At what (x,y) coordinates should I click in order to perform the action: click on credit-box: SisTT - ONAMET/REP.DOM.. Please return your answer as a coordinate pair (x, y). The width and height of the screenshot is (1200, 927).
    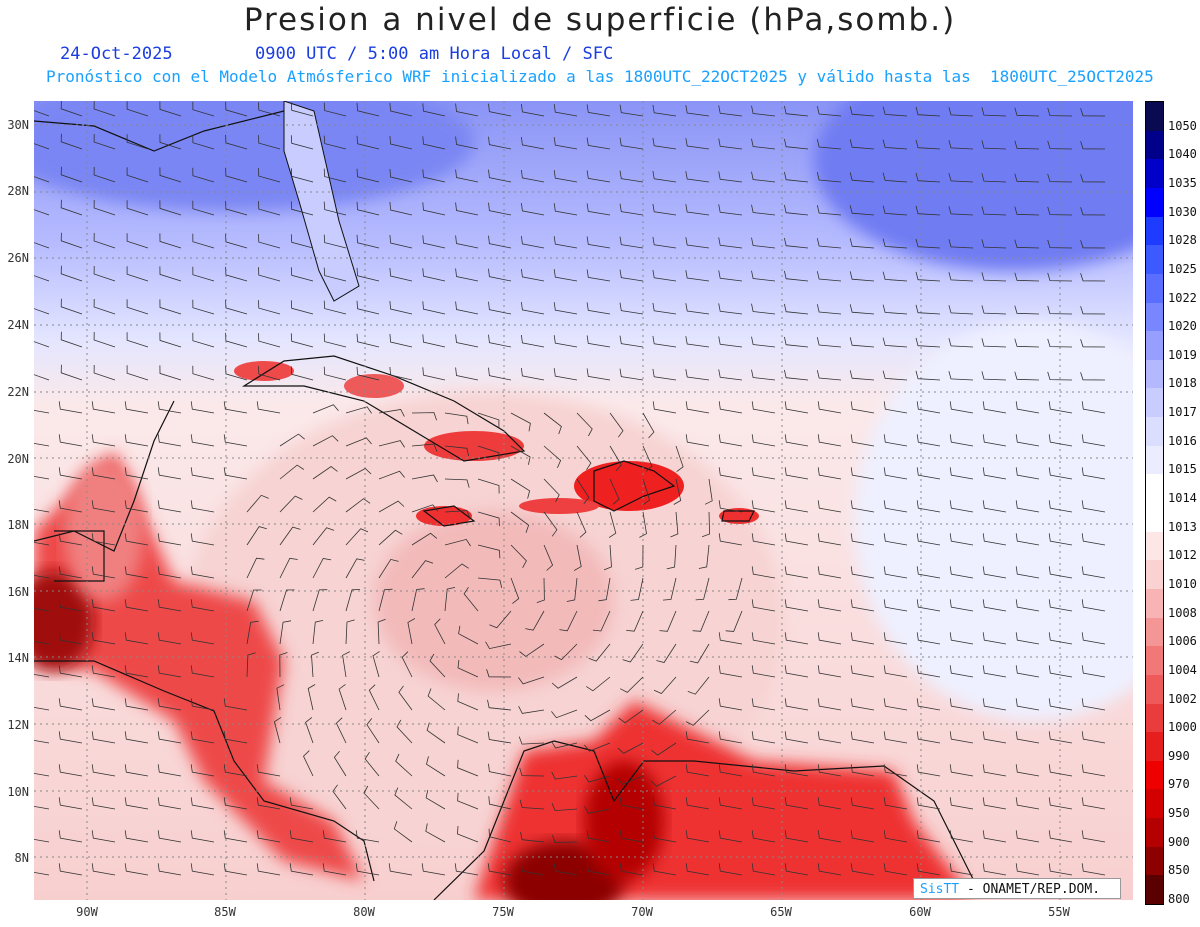
    Looking at the image, I should click on (1017, 888).